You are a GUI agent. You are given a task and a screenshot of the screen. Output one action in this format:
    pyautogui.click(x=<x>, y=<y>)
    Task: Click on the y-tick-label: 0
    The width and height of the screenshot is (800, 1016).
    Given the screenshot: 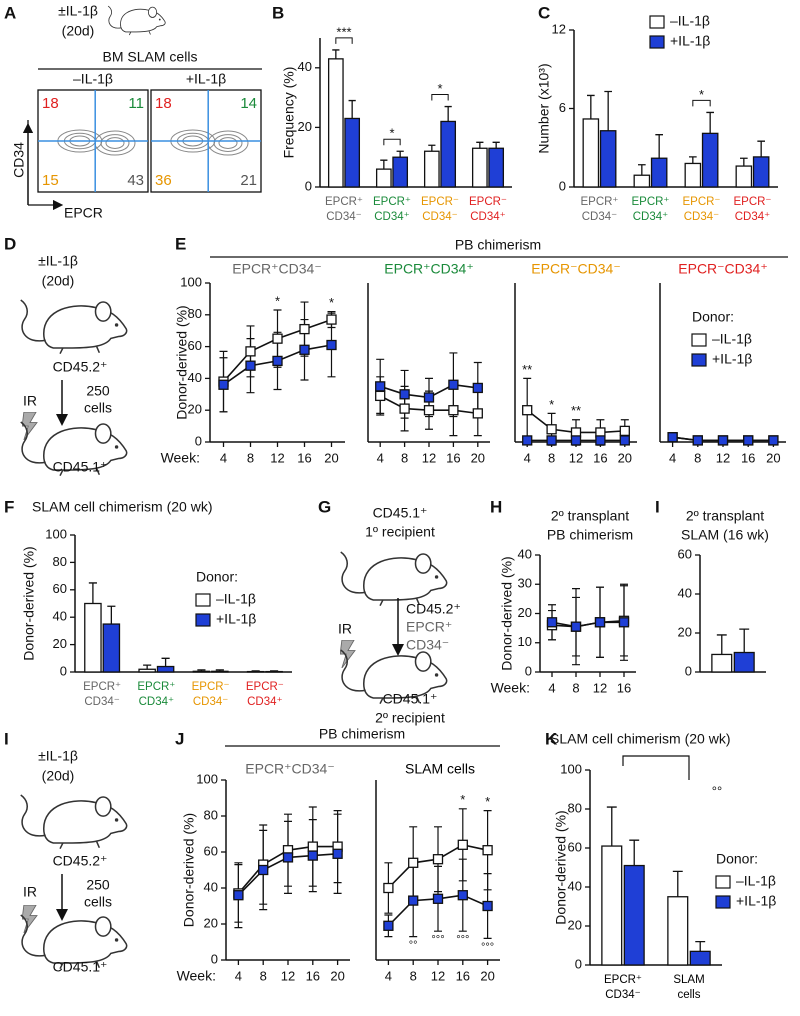 What is the action you would take?
    pyautogui.click(x=688, y=670)
    